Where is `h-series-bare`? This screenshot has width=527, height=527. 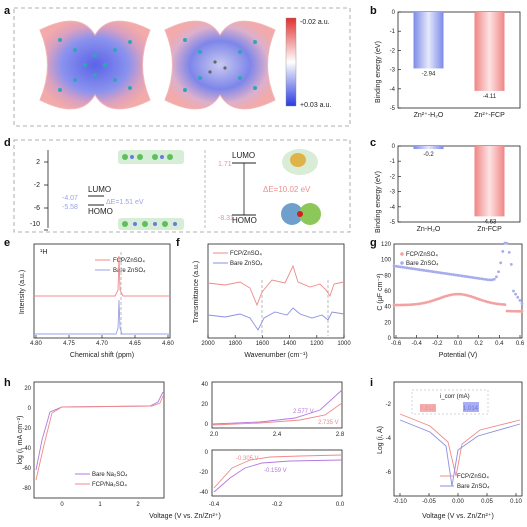 h-series-bare is located at coordinates (99, 431).